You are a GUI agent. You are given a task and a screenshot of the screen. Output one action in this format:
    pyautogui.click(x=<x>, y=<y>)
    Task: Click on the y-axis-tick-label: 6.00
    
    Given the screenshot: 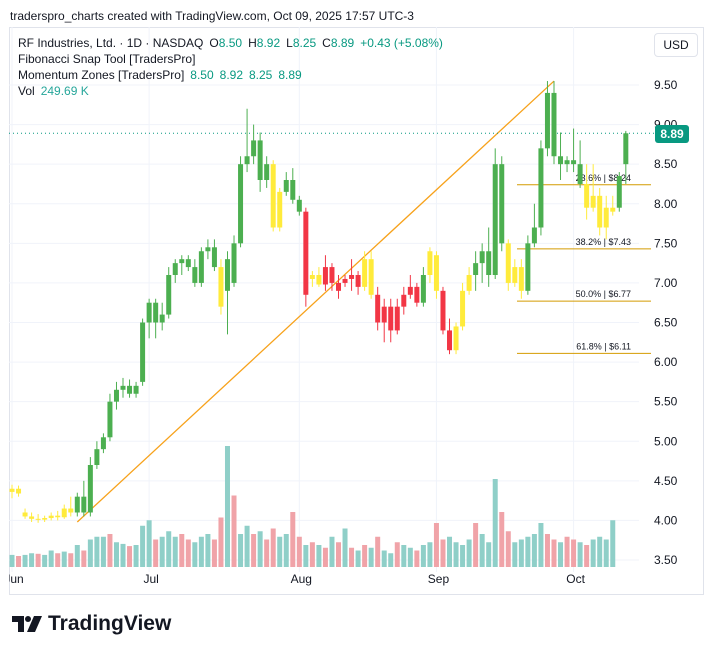 What is the action you would take?
    pyautogui.click(x=666, y=362)
    